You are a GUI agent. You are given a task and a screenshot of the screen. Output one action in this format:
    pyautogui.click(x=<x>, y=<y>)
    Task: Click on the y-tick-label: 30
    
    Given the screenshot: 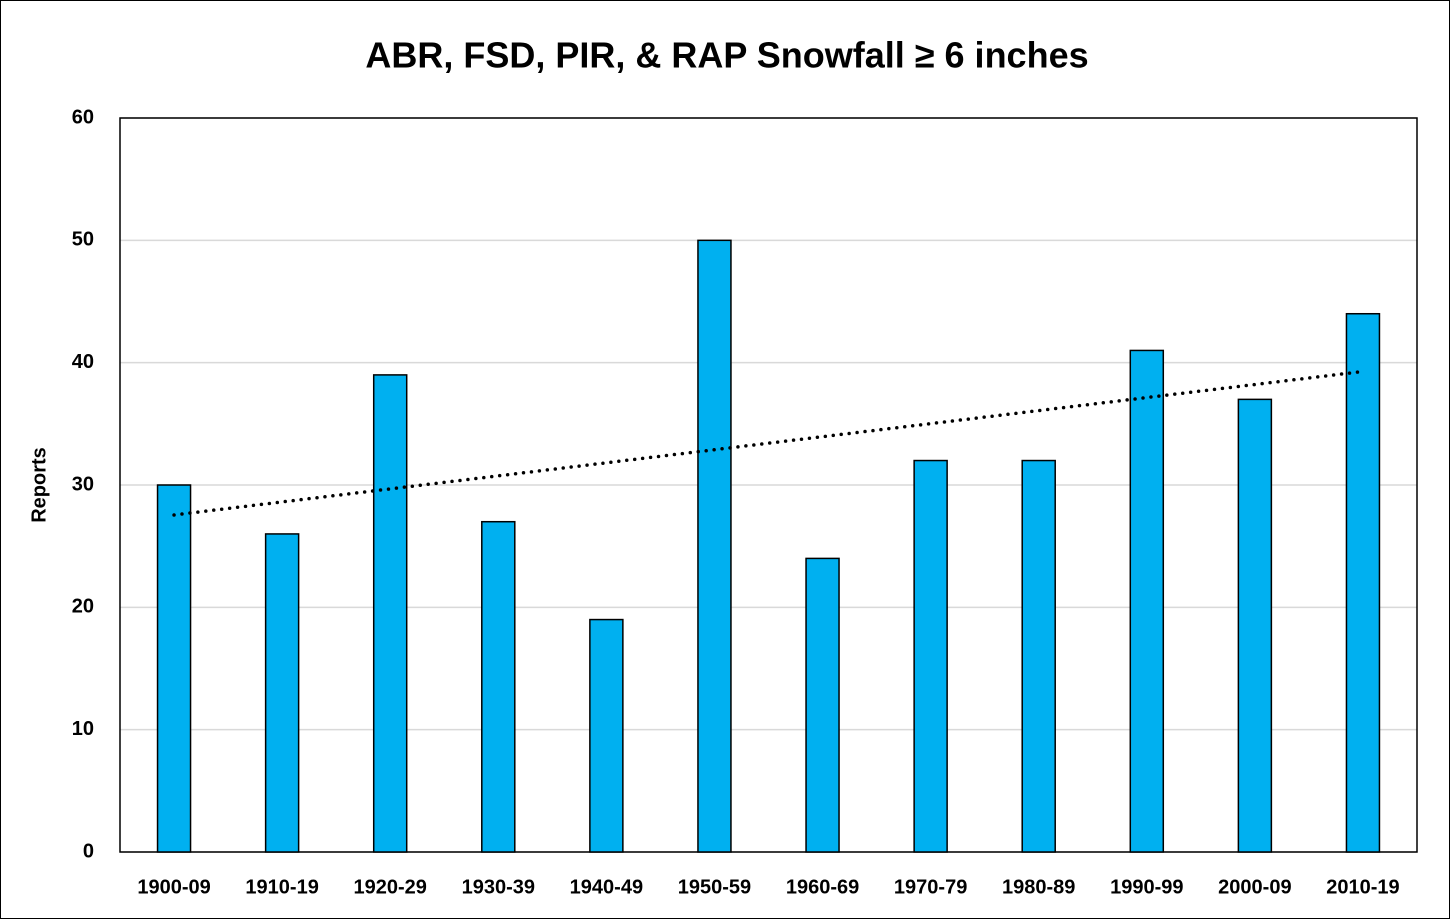 What is the action you would take?
    pyautogui.click(x=83, y=484)
    